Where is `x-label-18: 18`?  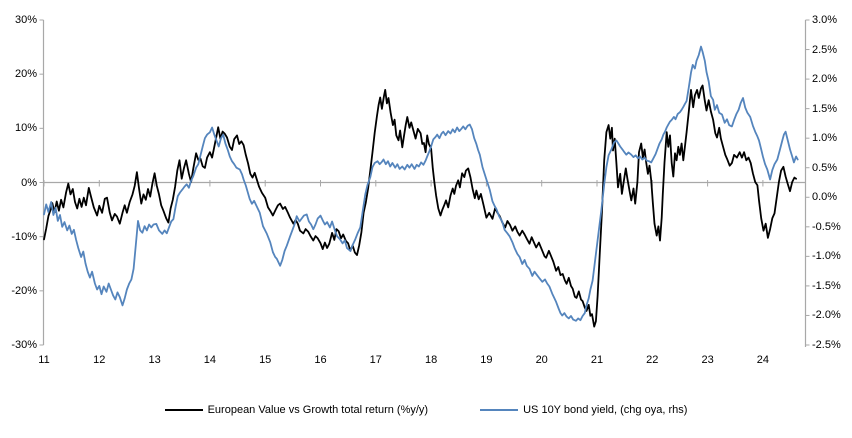 x-label-18: 18 is located at coordinates (431, 360).